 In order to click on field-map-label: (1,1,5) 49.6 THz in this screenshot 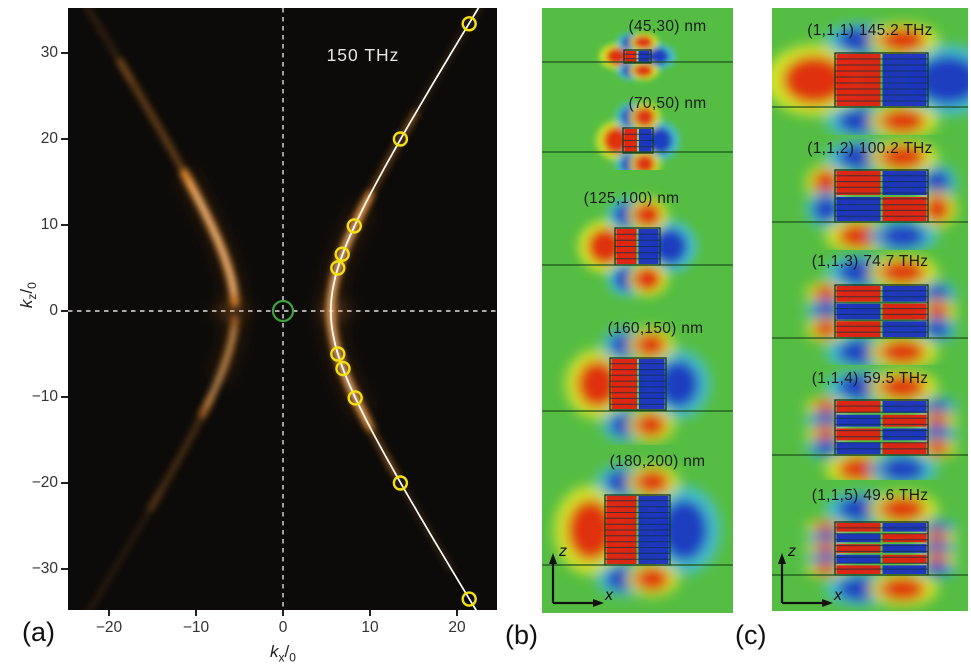, I will do `click(870, 495)`.